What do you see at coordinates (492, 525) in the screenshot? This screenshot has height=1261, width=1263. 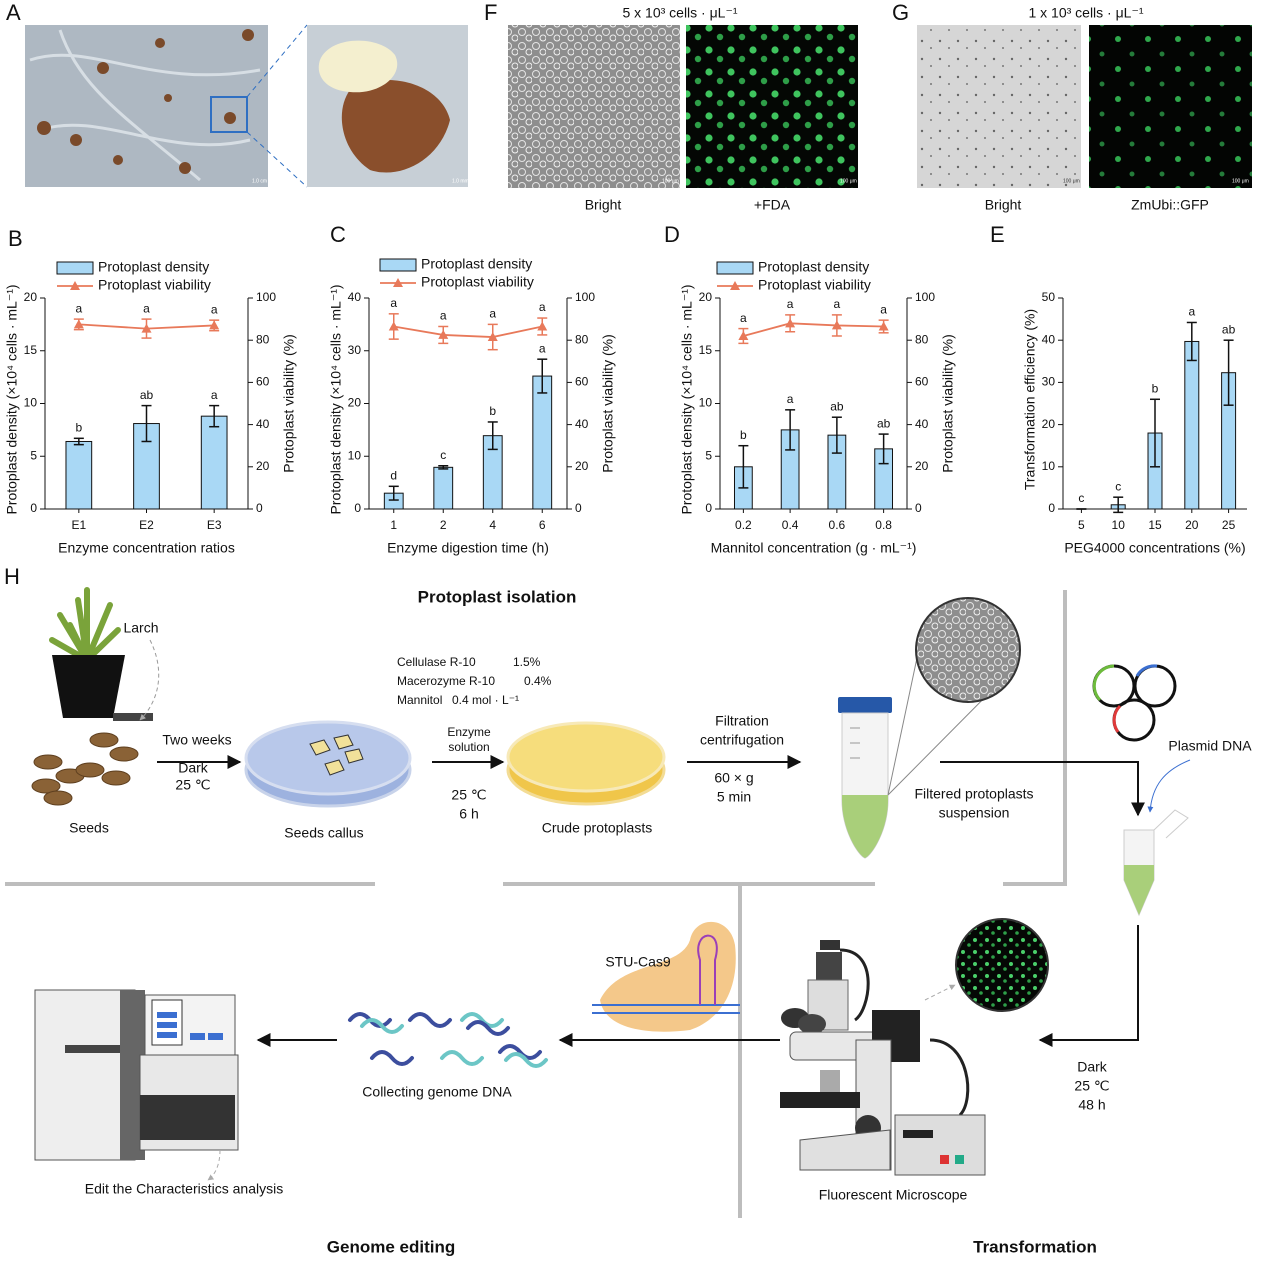 I see `x-tick-label: 4` at bounding box center [492, 525].